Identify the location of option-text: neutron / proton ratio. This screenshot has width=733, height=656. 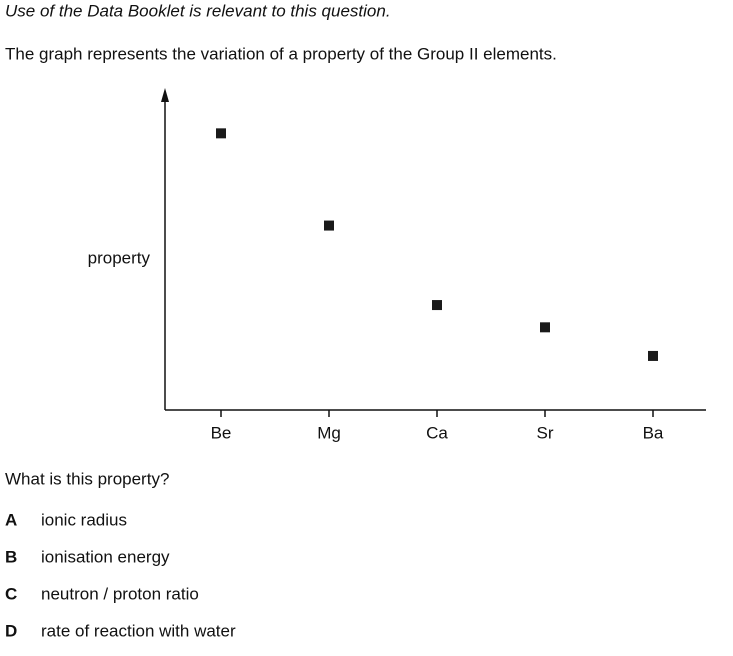
(120, 593).